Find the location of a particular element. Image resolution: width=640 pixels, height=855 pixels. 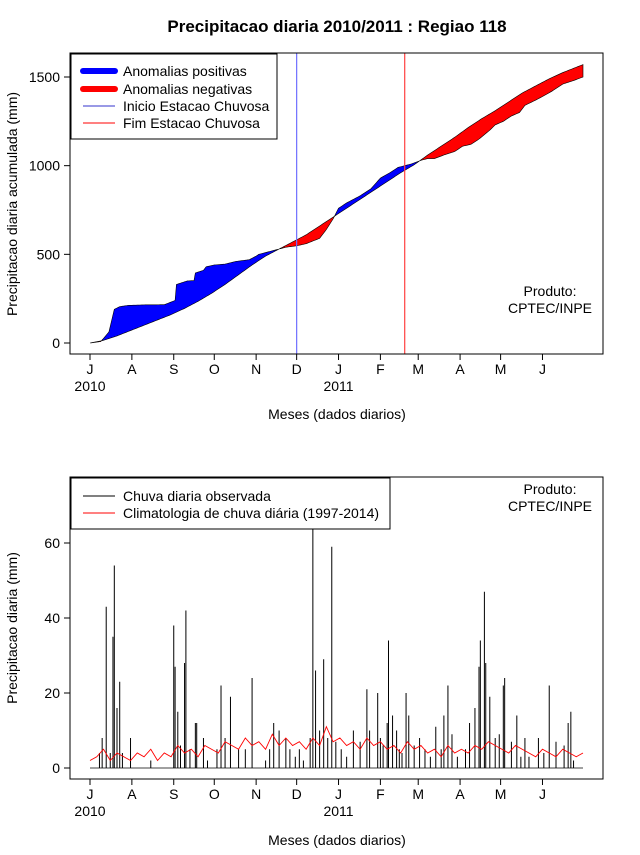

y-axis: 0 500 1000 1500 is located at coordinates (49, 210).